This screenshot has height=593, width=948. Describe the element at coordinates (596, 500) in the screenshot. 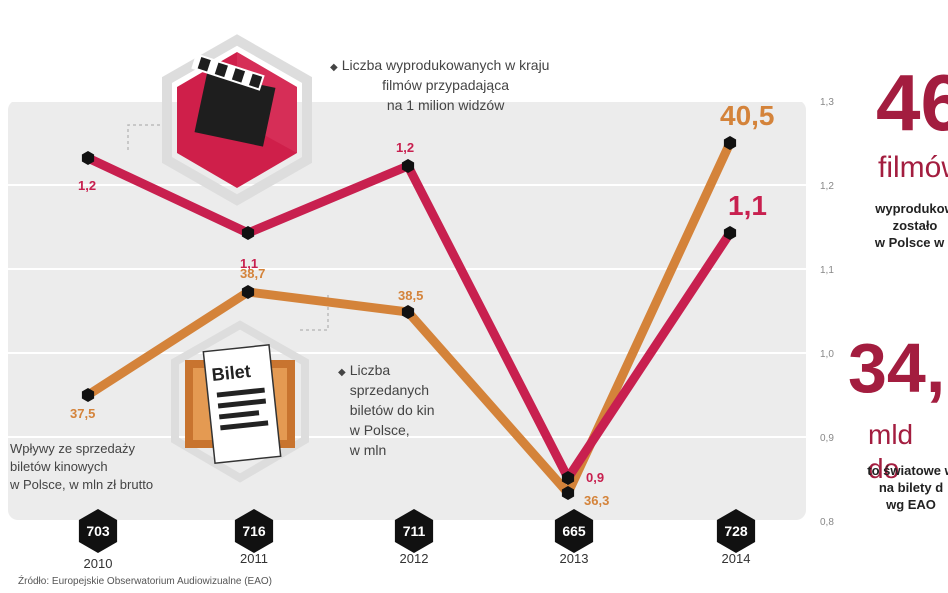

I see `tickets-data-label: 36,3` at that location.